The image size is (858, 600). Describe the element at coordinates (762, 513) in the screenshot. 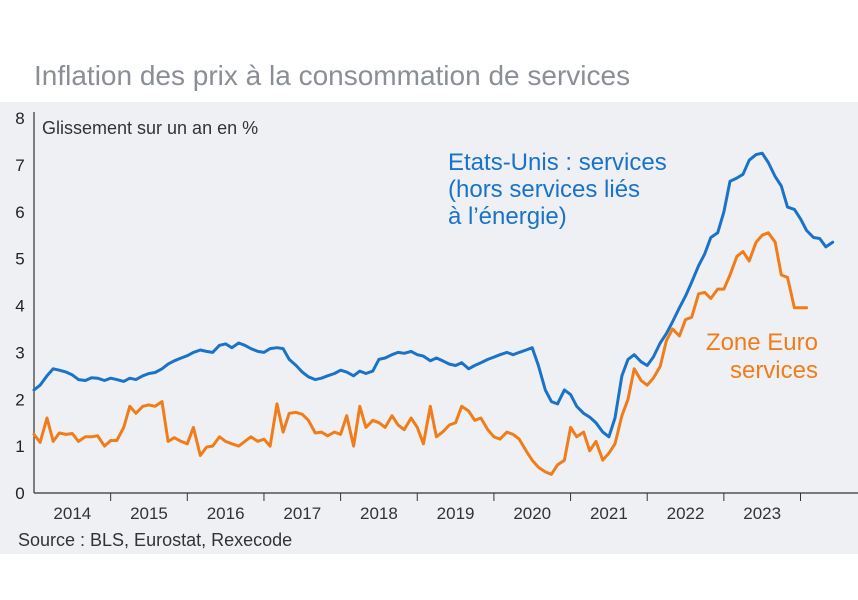

I see `x-tick-label: 2023` at that location.